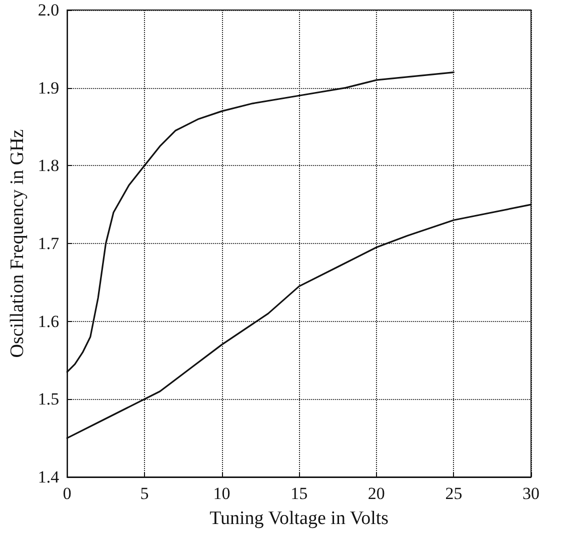 Image resolution: width=571 pixels, height=537 pixels. What do you see at coordinates (299, 518) in the screenshot?
I see `x-axis-title: Tuning Voltage in Volts` at bounding box center [299, 518].